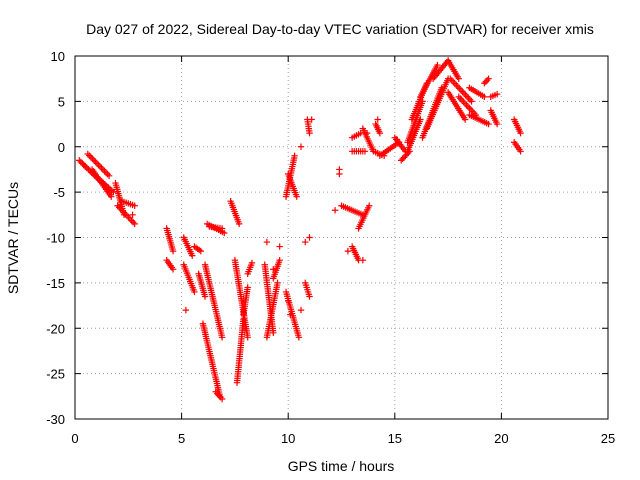  What do you see at coordinates (305, 242) in the screenshot?
I see `data-point-i5` at bounding box center [305, 242].